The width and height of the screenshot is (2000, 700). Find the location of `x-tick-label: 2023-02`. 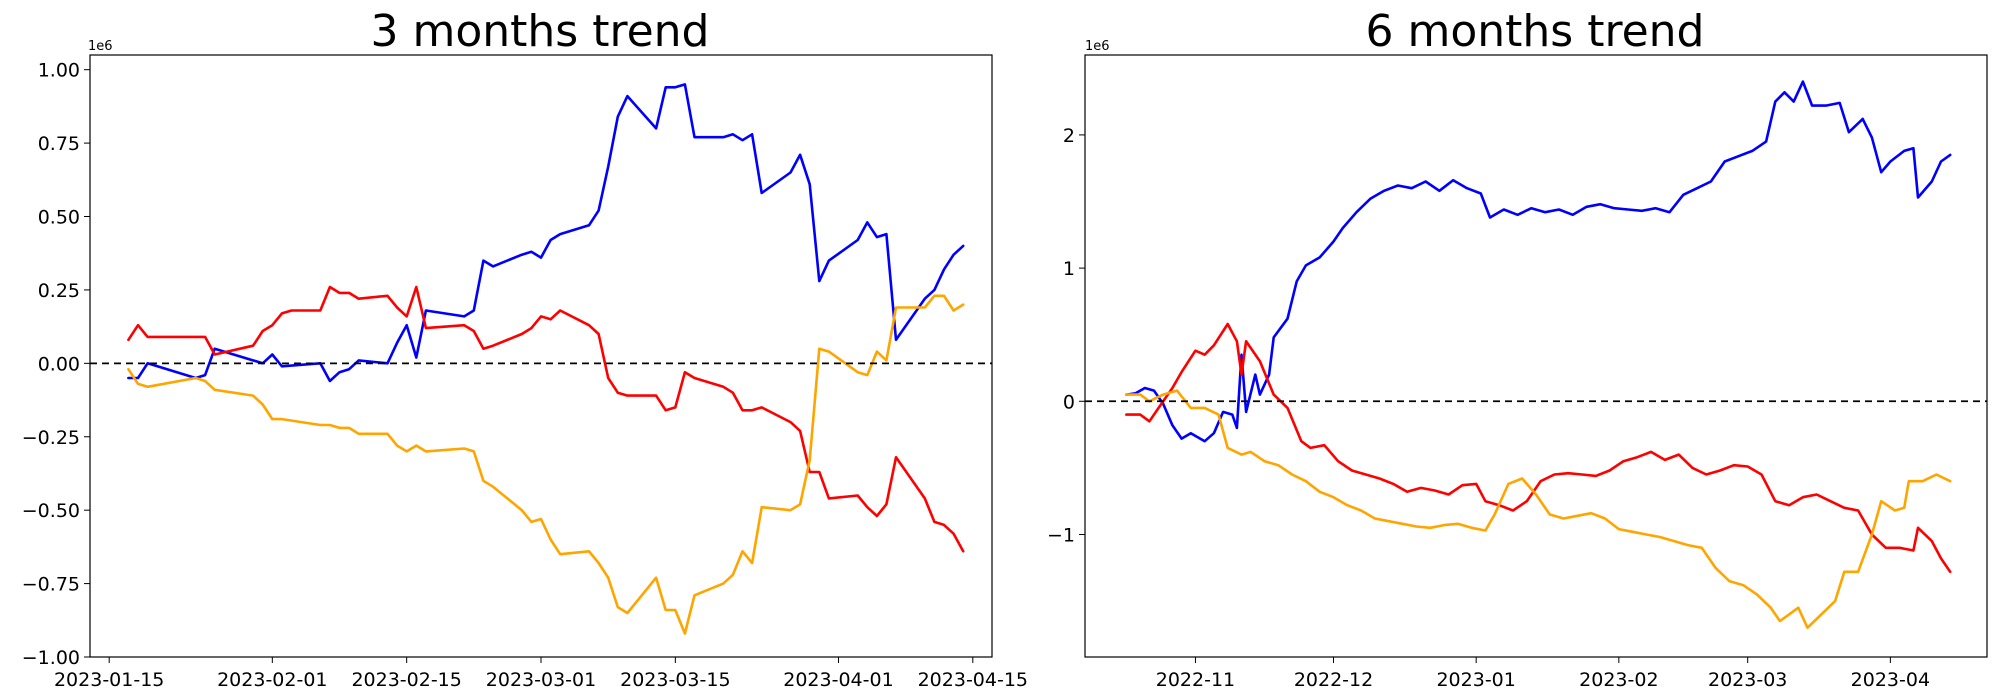

x-tick-label: 2023-02 is located at coordinates (1618, 680).